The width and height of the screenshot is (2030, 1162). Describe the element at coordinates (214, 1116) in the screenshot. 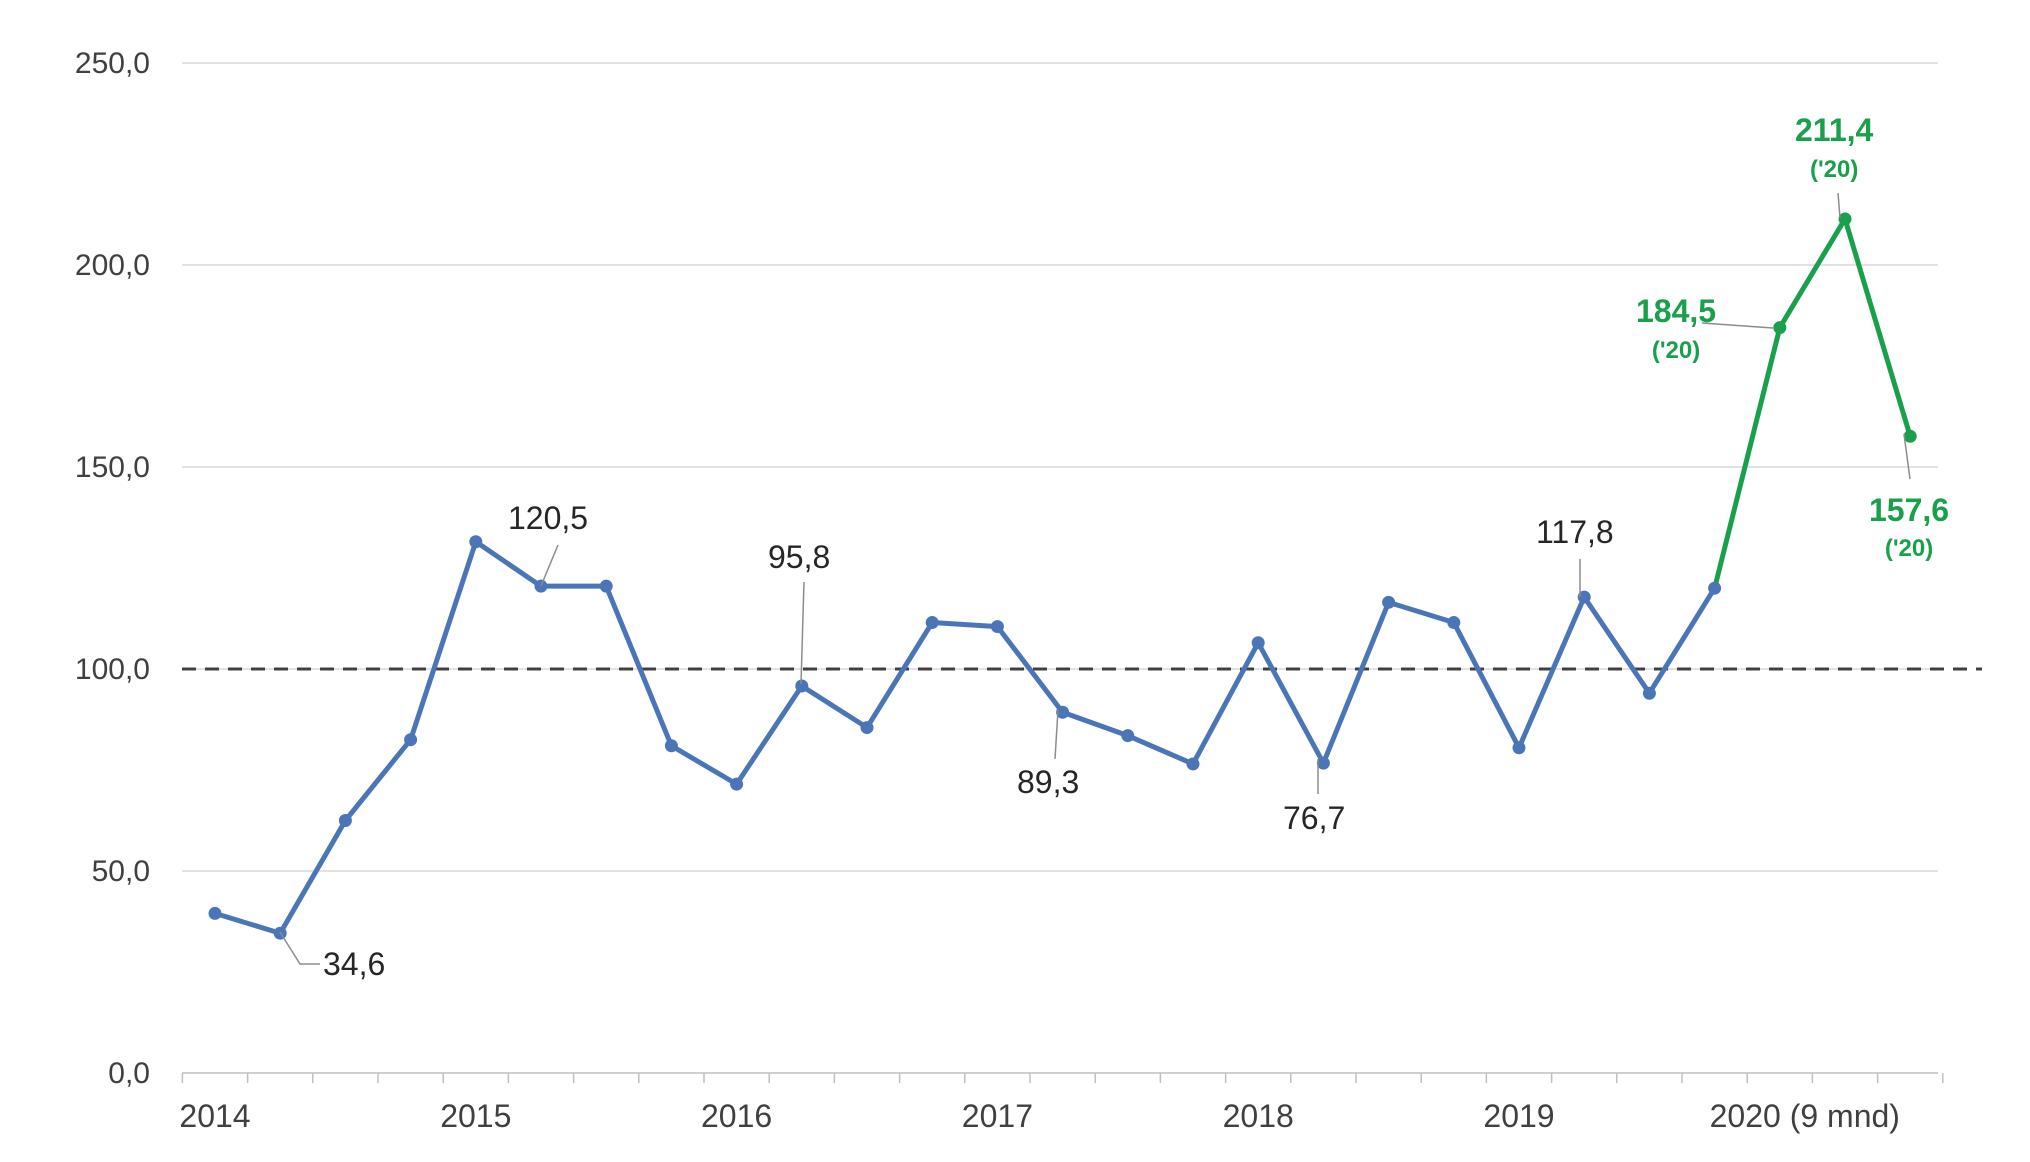

I see `x-tick-label: 2014` at that location.